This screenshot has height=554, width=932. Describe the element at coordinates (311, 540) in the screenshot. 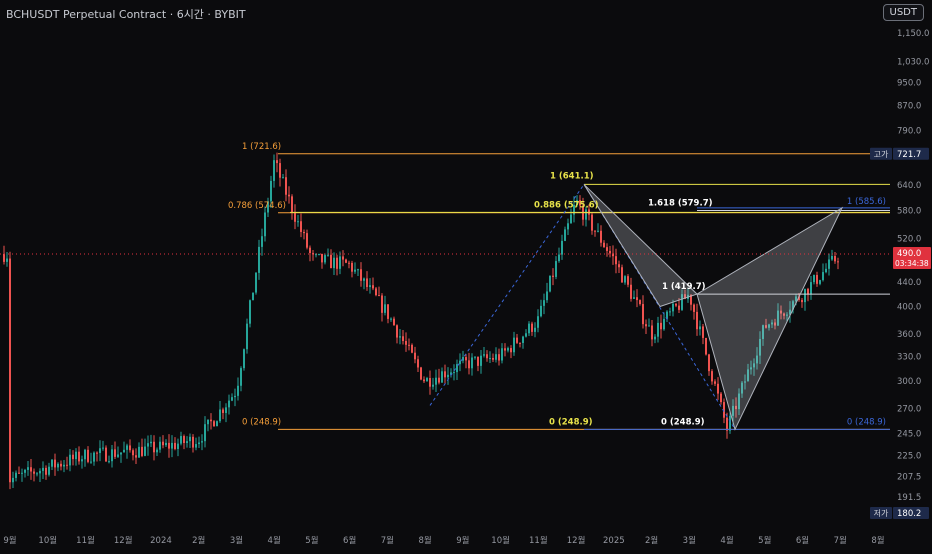

I see `x-axis-tick-label: 5월` at that location.